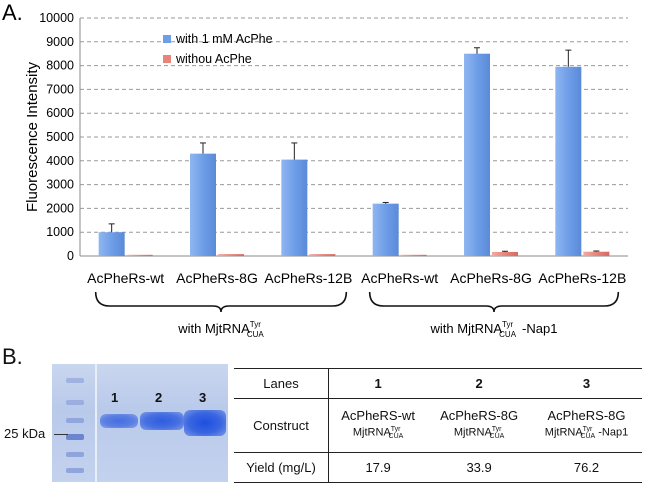 Image resolution: width=646 pixels, height=486 pixels. Describe the element at coordinates (115, 397) in the screenshot. I see `gel-lane-label: 1` at that location.